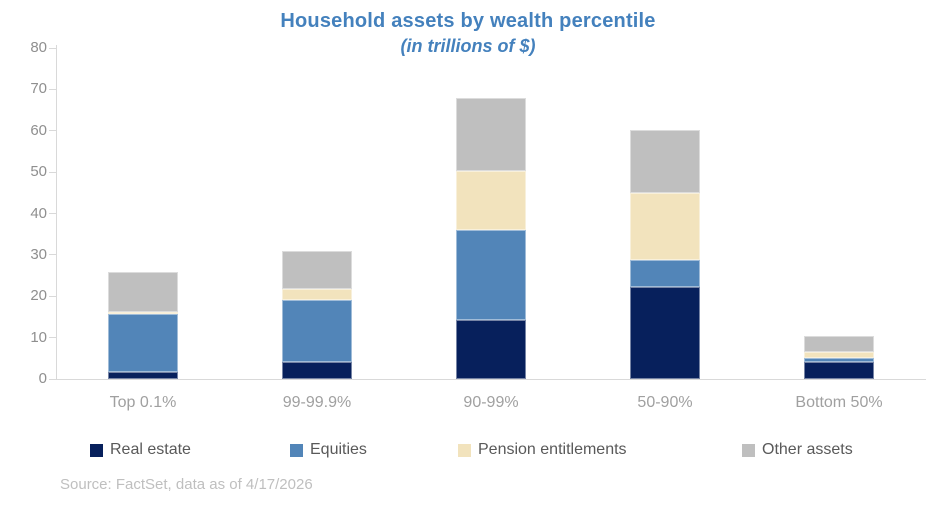 Image resolution: width=936 pixels, height=507 pixels. What do you see at coordinates (38, 337) in the screenshot?
I see `y-tick-label: 10` at bounding box center [38, 337].